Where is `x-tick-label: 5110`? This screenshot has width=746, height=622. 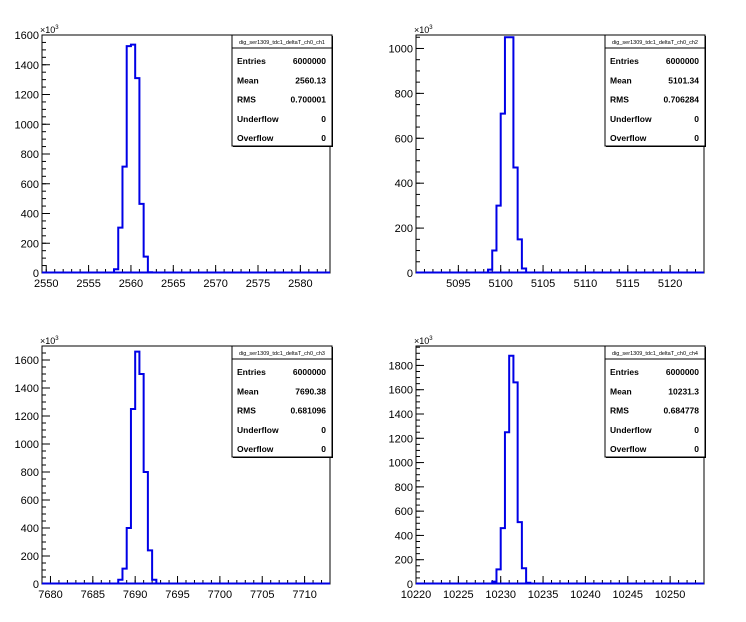
x-tick-label: 5110 is located at coordinates (586, 284).